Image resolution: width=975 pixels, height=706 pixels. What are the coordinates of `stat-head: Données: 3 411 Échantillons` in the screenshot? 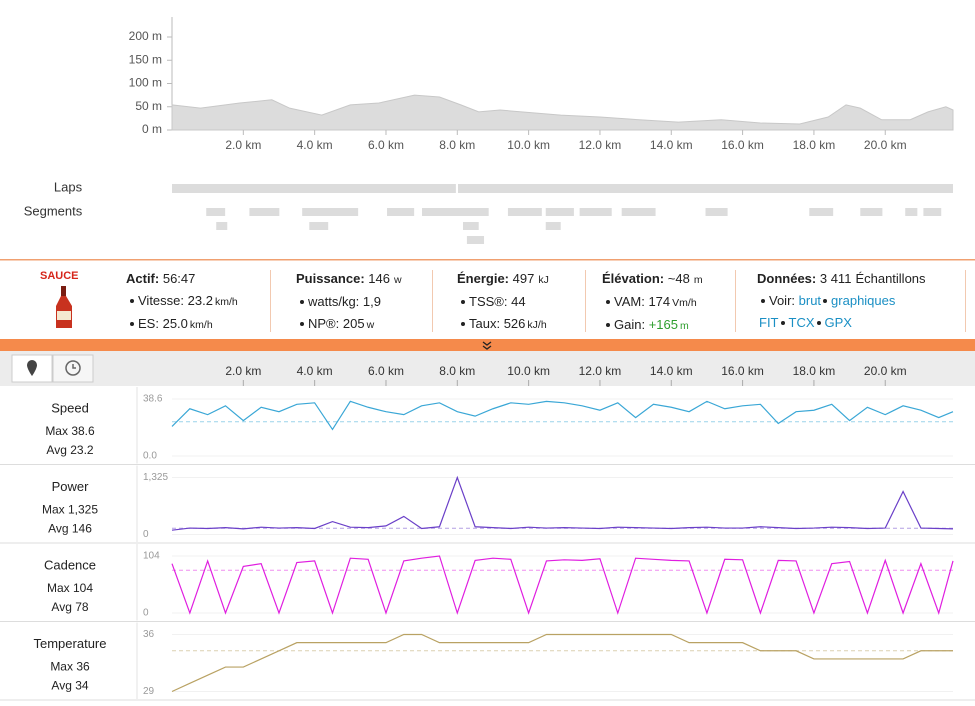 It's located at (841, 279).